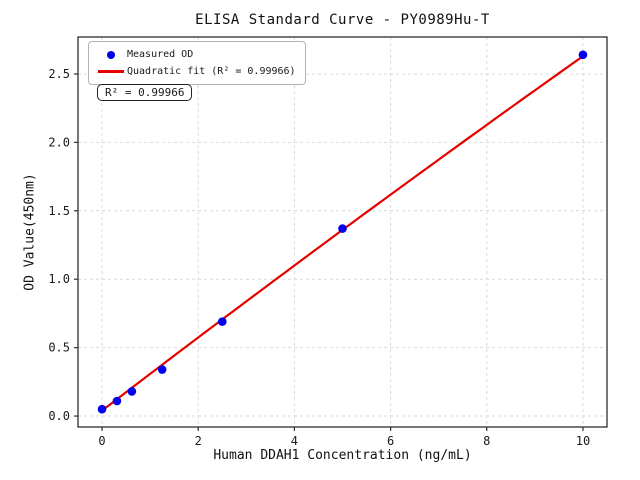  I want to click on measured-od-marker-icon, so click(111, 54).